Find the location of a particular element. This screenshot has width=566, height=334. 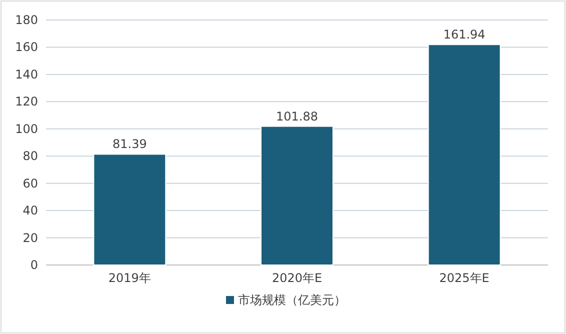

x-tick-label: 2025年E is located at coordinates (464, 278).